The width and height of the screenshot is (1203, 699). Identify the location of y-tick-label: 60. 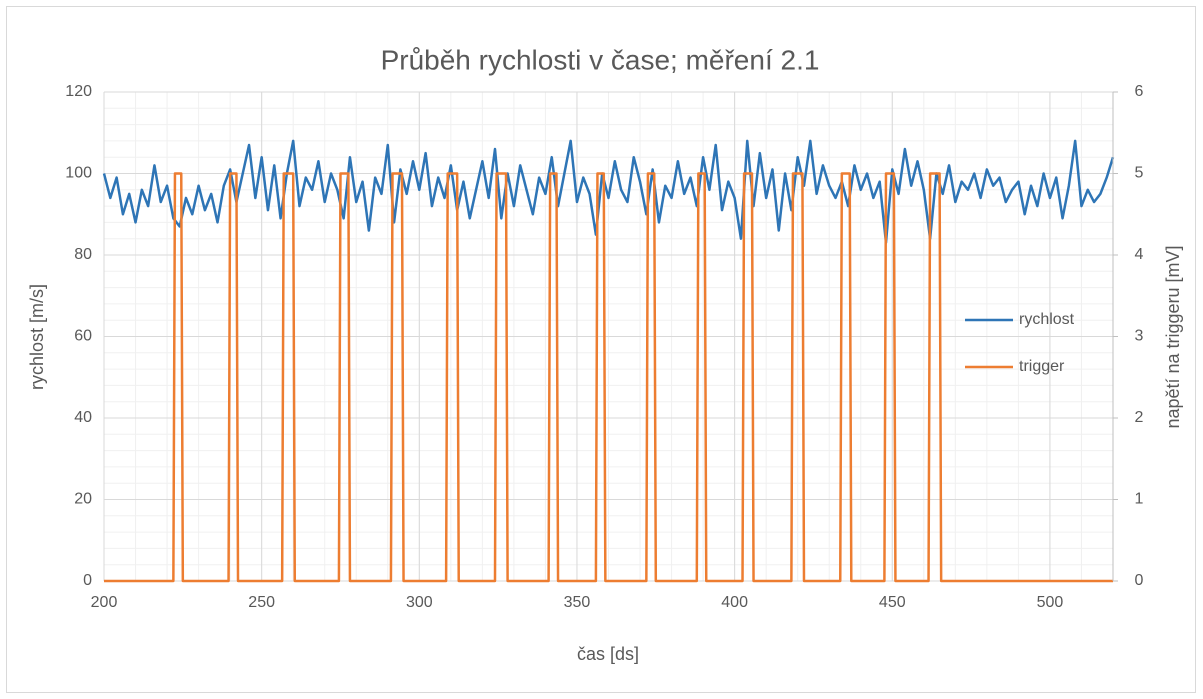
(83, 336).